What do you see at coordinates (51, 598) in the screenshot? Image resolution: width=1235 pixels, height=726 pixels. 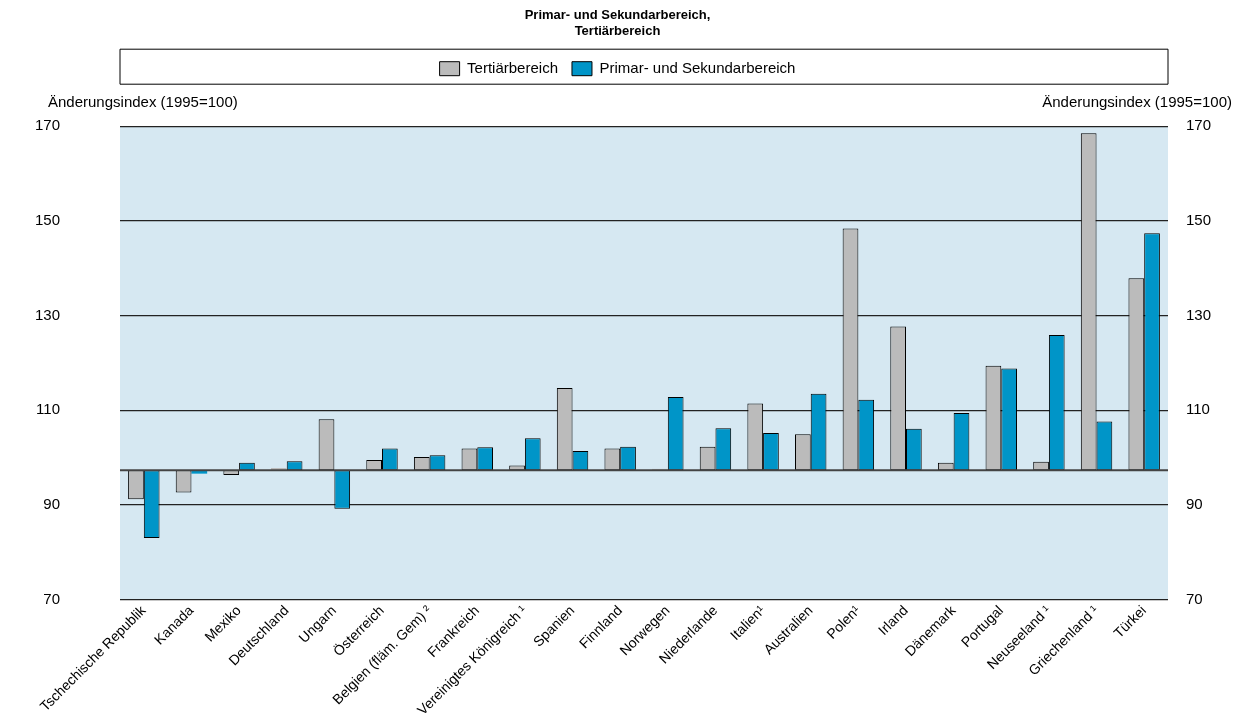 I see `y-tick-label: 70` at bounding box center [51, 598].